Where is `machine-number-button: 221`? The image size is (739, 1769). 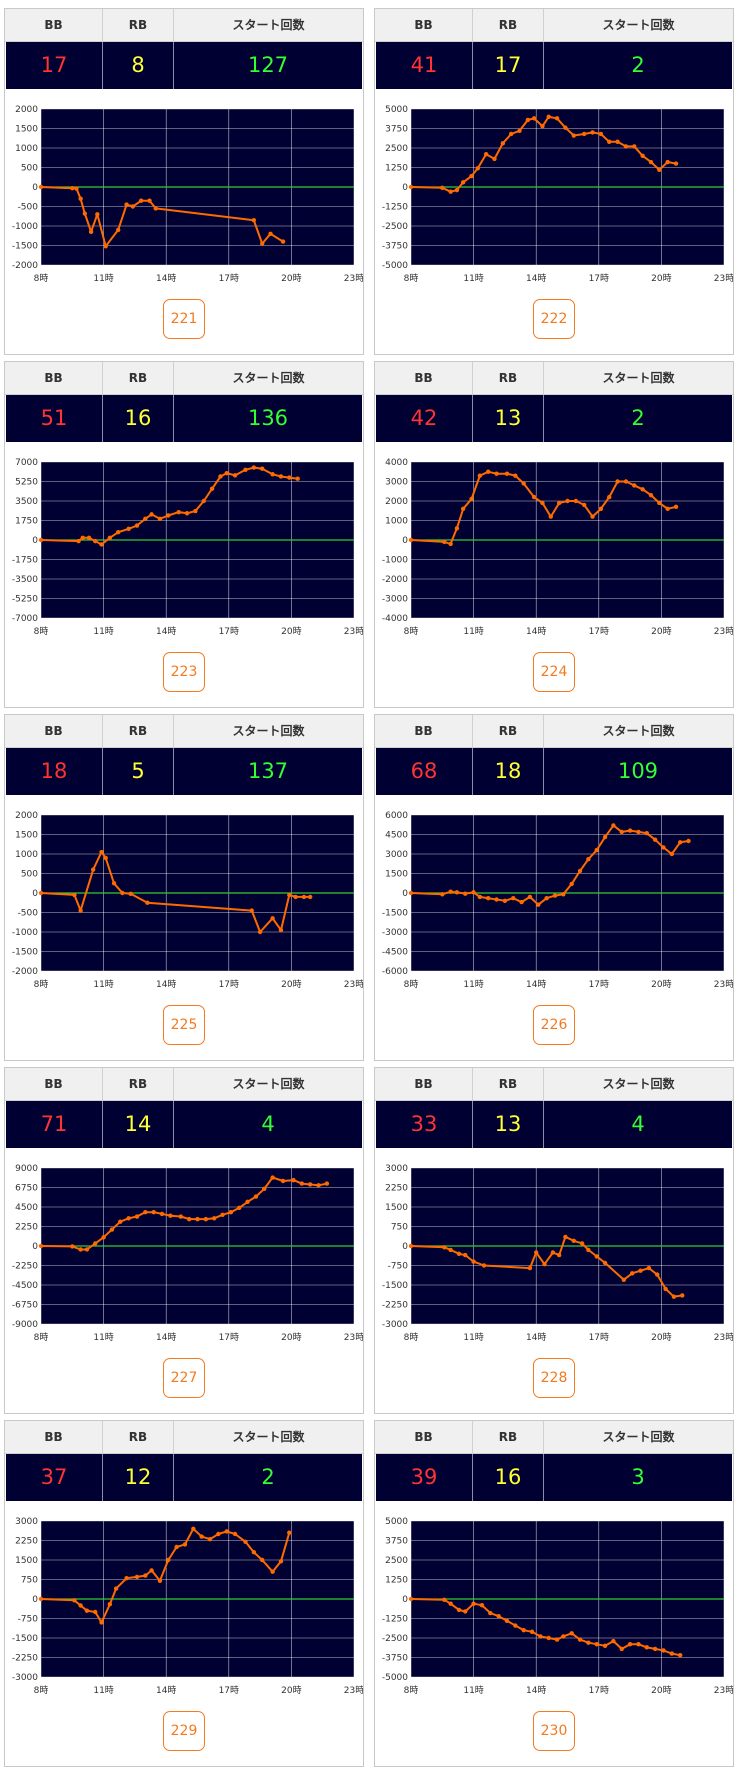
machine-number-button: 221 is located at coordinates (184, 319).